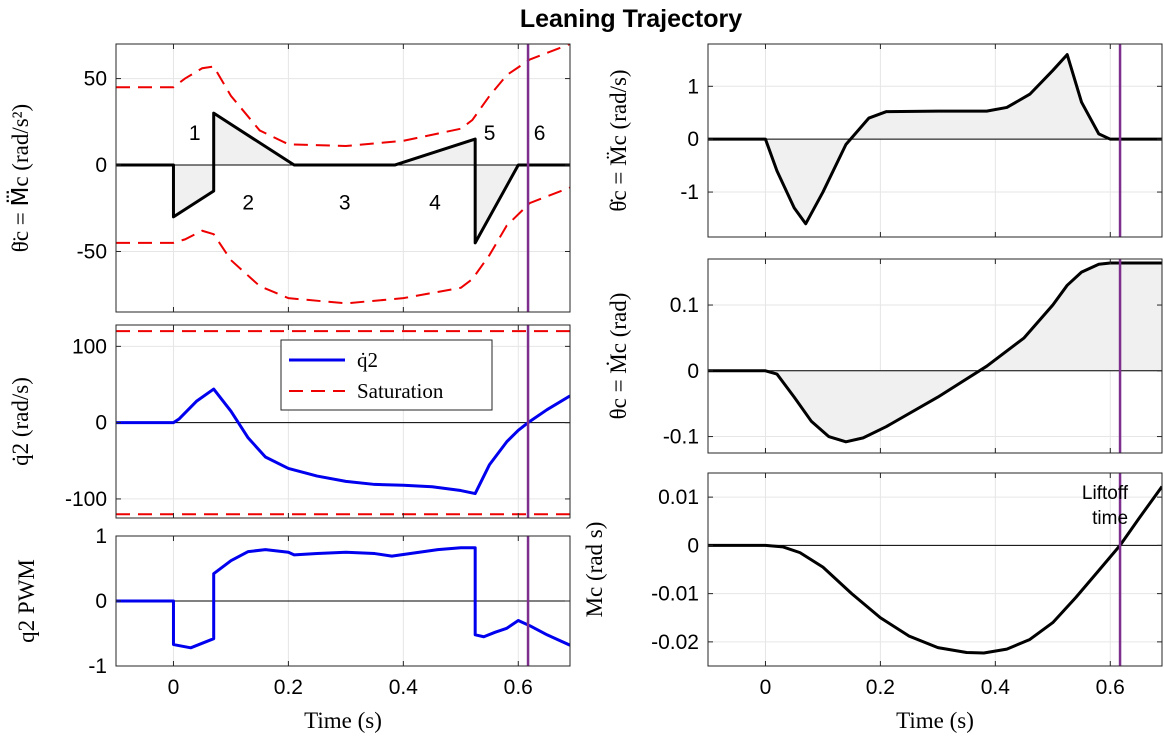  Describe the element at coordinates (681, 437) in the screenshot. I see `y-tick-label: -0.1` at that location.